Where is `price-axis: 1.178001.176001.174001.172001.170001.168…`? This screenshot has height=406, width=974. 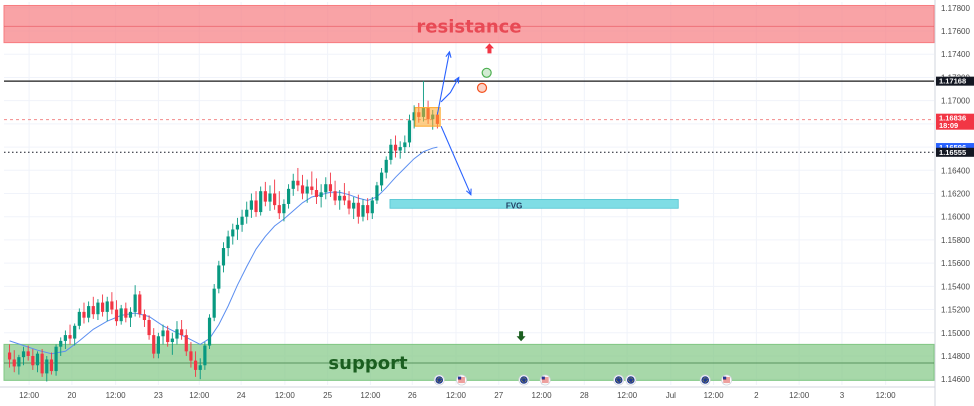 price-axis: 1.178001.176001.174001.172001.170001.168… is located at coordinates (955, 194).